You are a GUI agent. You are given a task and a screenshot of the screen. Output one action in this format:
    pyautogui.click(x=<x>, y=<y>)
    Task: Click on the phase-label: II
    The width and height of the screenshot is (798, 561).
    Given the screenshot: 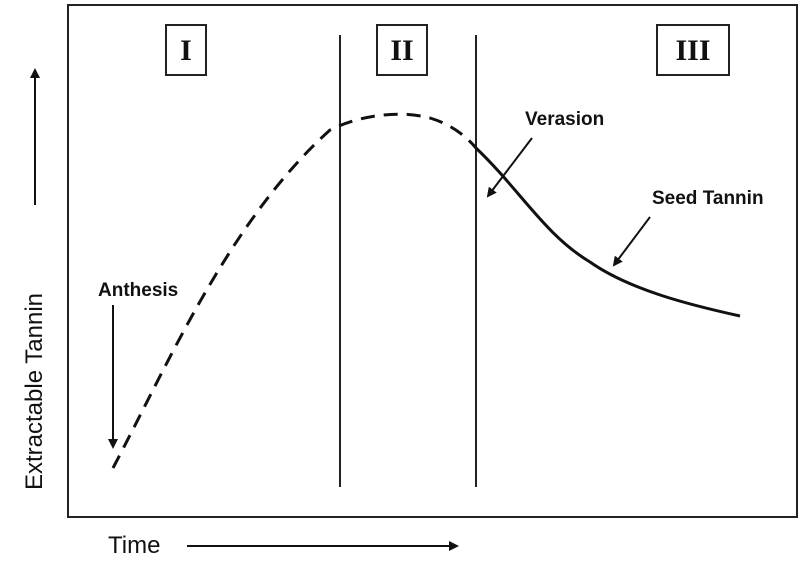 What is the action you would take?
    pyautogui.click(x=401, y=50)
    